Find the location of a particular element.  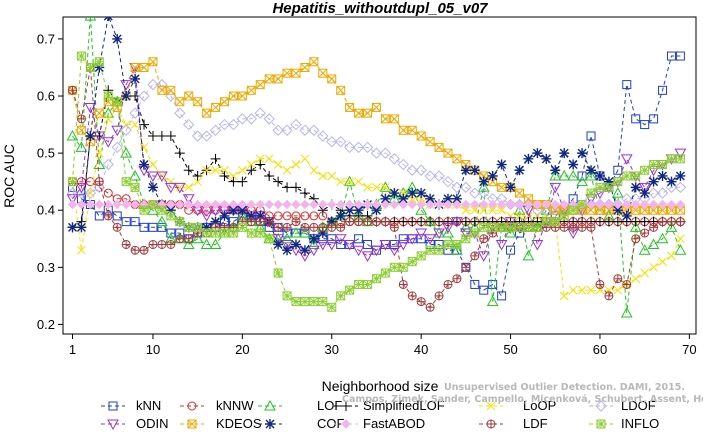

series-fastabod is located at coordinates (376, 204).